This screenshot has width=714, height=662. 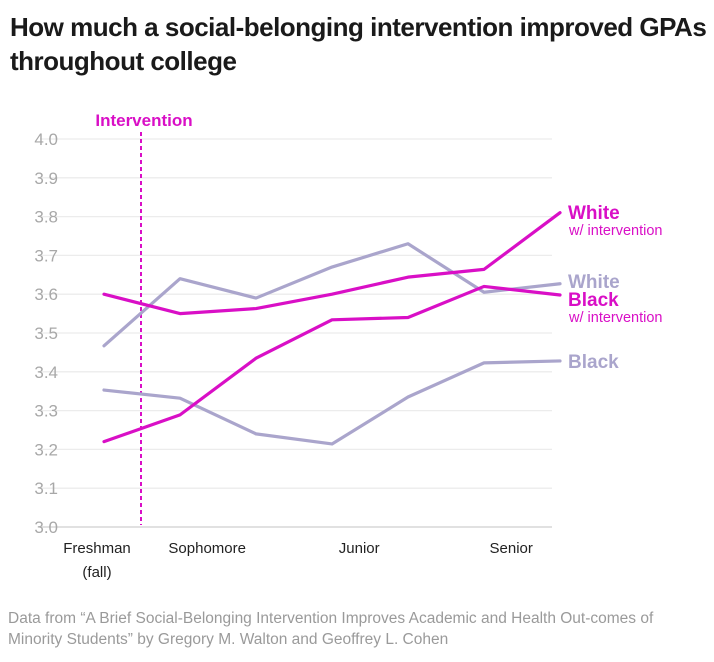 What do you see at coordinates (97, 548) in the screenshot?
I see `x-tick-label: Freshman` at bounding box center [97, 548].